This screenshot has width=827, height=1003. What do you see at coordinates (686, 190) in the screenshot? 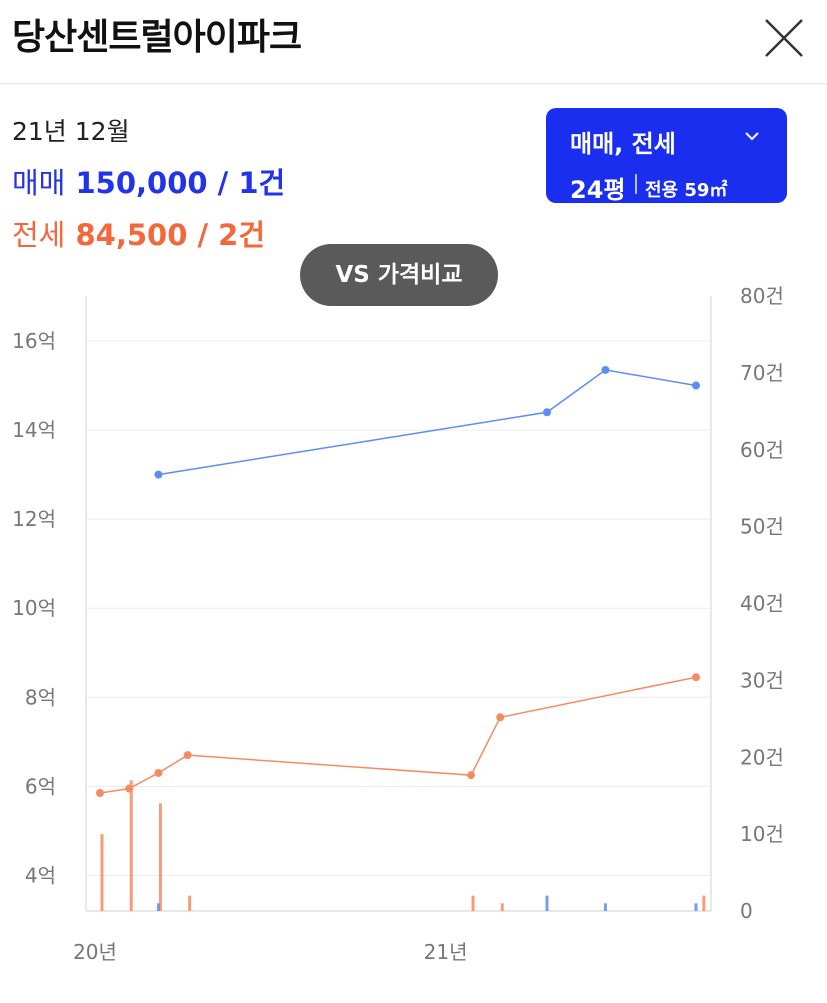
I see `filter-area: 전용 59㎡` at bounding box center [686, 190].